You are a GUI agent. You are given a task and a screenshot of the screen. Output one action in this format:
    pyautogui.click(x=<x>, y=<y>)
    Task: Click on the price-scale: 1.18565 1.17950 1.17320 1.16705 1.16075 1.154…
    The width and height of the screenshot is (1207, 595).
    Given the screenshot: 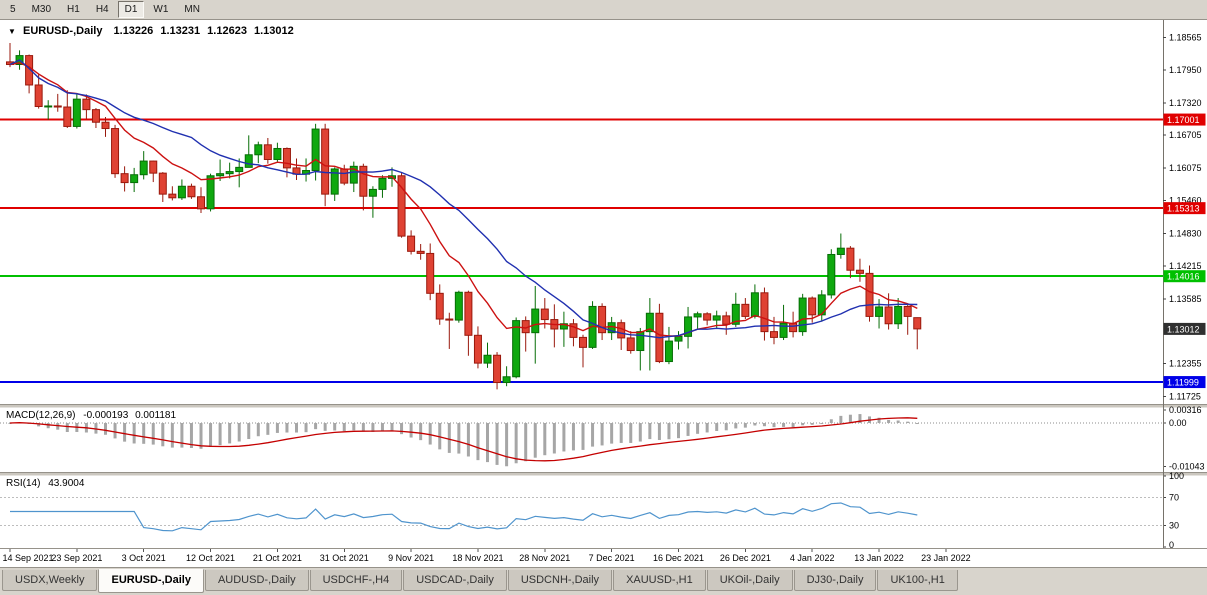 What is the action you would take?
    pyautogui.click(x=1184, y=216)
    